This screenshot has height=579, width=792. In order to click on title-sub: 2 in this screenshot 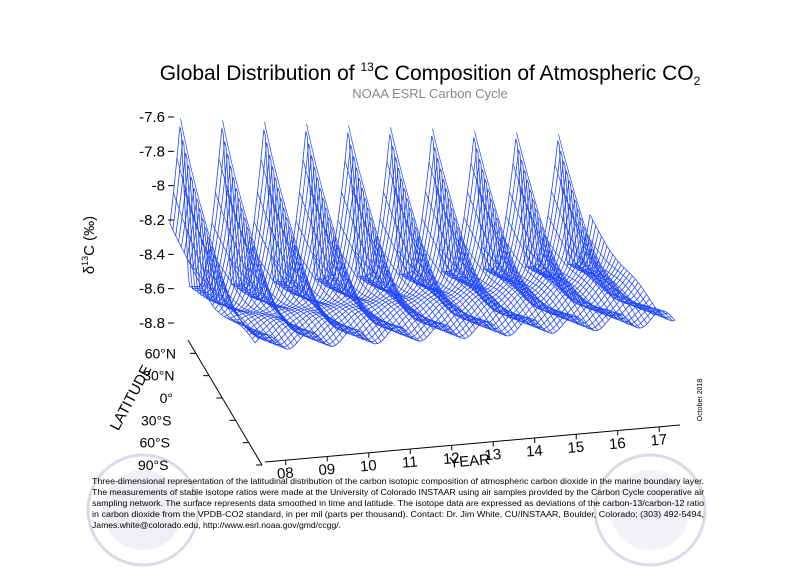, I will do `click(697, 81)`.